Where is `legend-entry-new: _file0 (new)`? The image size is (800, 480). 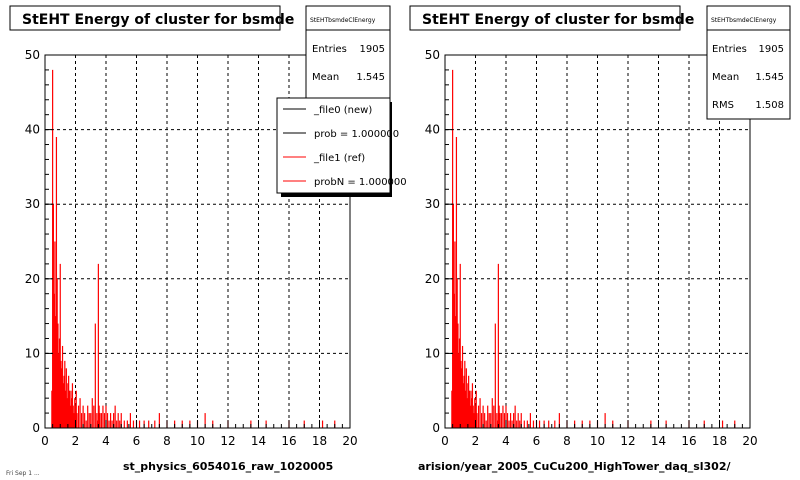 legend-entry-new: _file0 (new) is located at coordinates (342, 110).